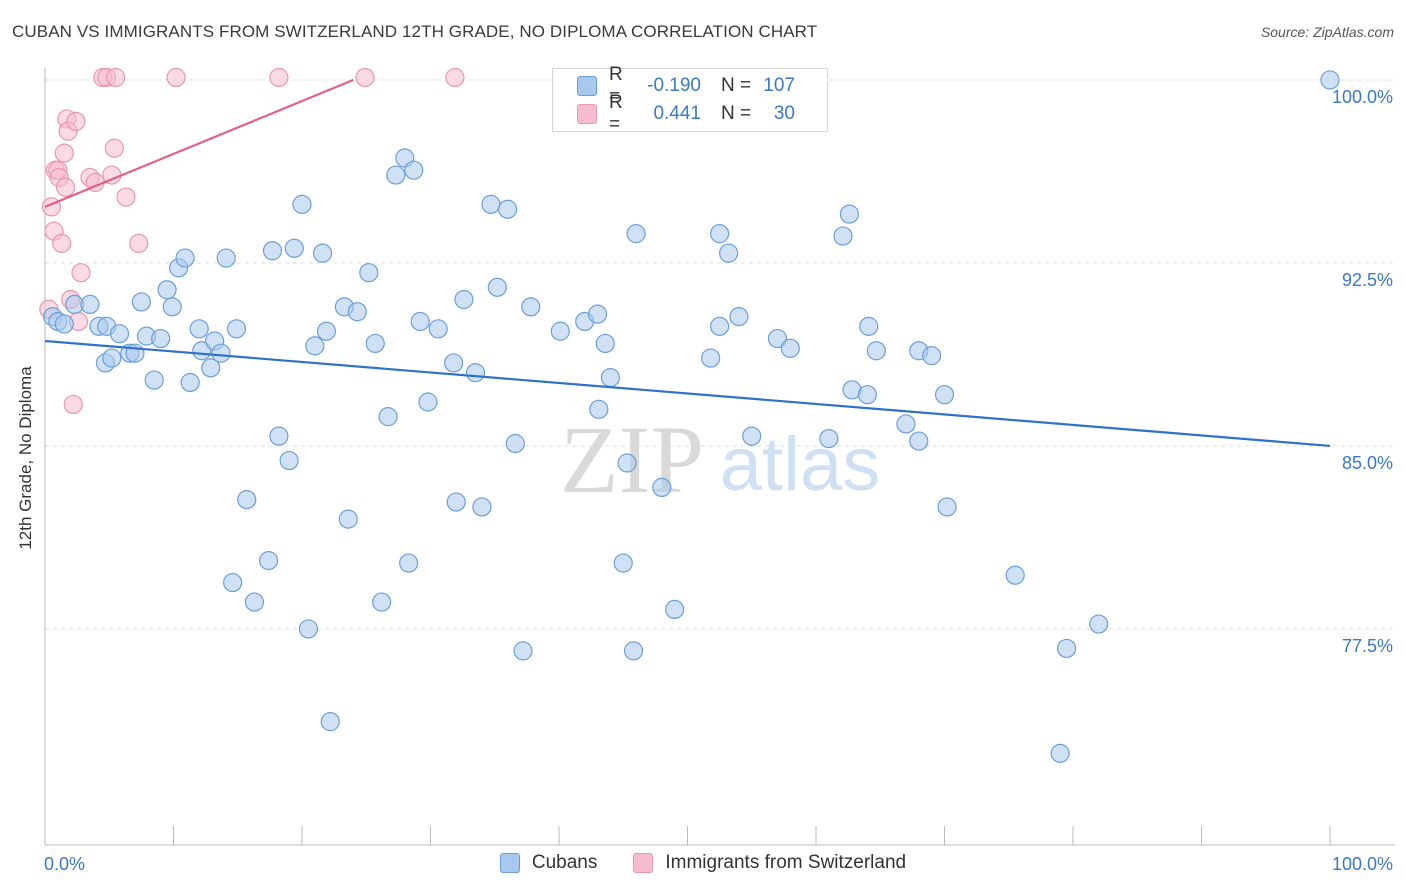  What do you see at coordinates (677, 113) in the screenshot?
I see `legend-r-value: 0.441` at bounding box center [677, 113].